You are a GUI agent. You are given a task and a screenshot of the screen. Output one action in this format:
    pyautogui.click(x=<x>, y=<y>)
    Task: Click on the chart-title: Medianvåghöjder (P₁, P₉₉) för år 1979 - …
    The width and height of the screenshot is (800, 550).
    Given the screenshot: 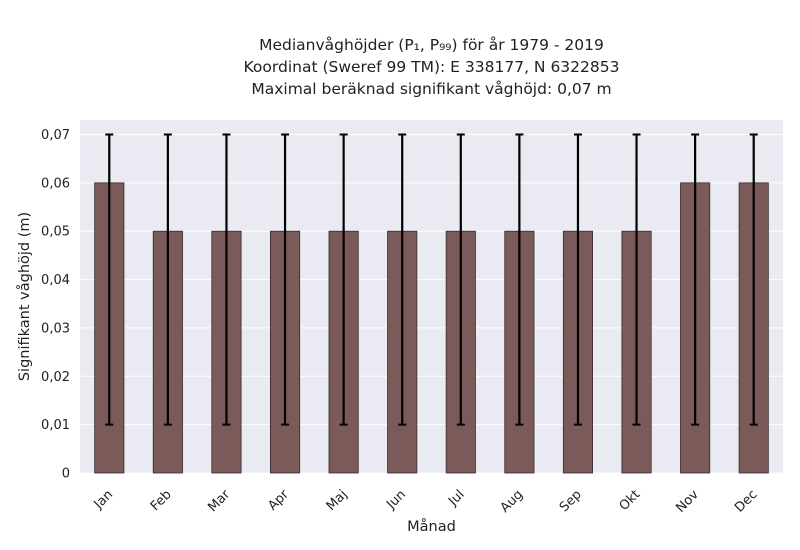 What is the action you would take?
    pyautogui.click(x=431, y=67)
    